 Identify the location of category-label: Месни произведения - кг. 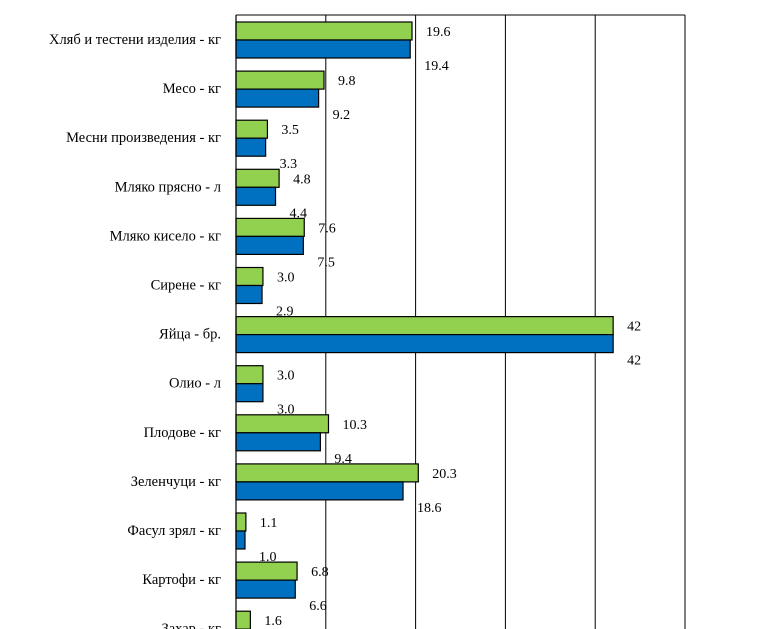
(143, 138).